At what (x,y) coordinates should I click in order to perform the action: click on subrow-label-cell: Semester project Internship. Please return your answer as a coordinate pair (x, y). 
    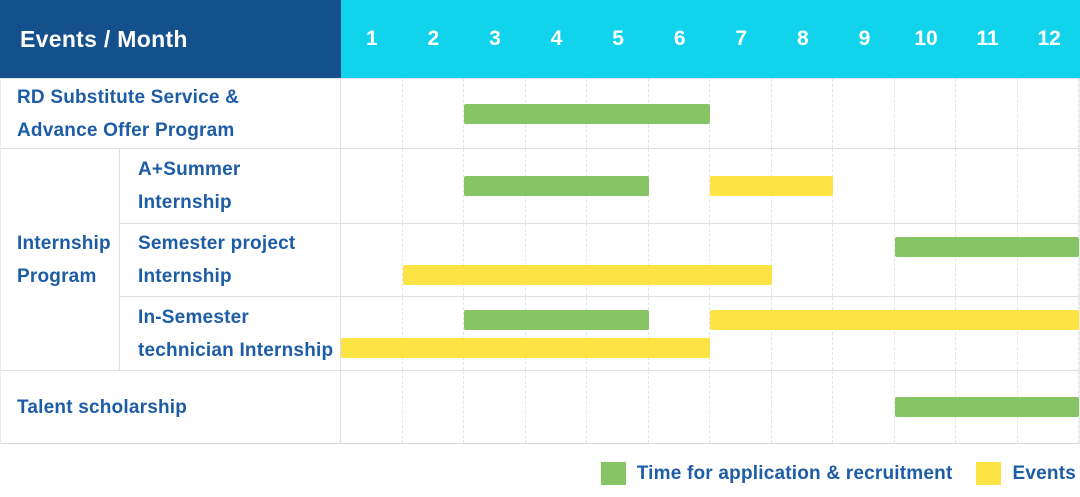
    Looking at the image, I should click on (230, 260).